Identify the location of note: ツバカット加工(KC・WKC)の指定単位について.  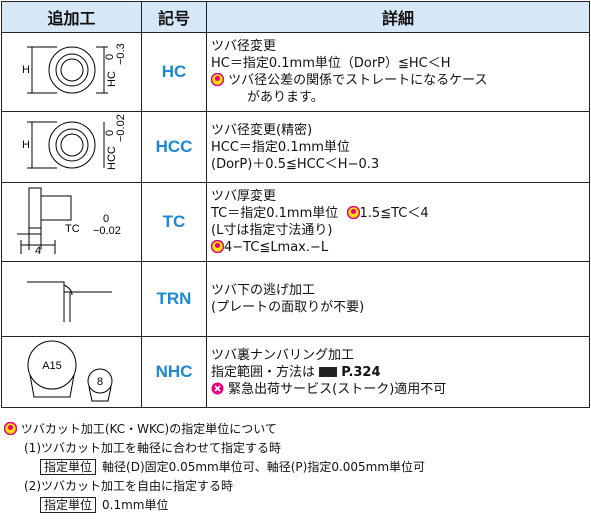
(214, 429).